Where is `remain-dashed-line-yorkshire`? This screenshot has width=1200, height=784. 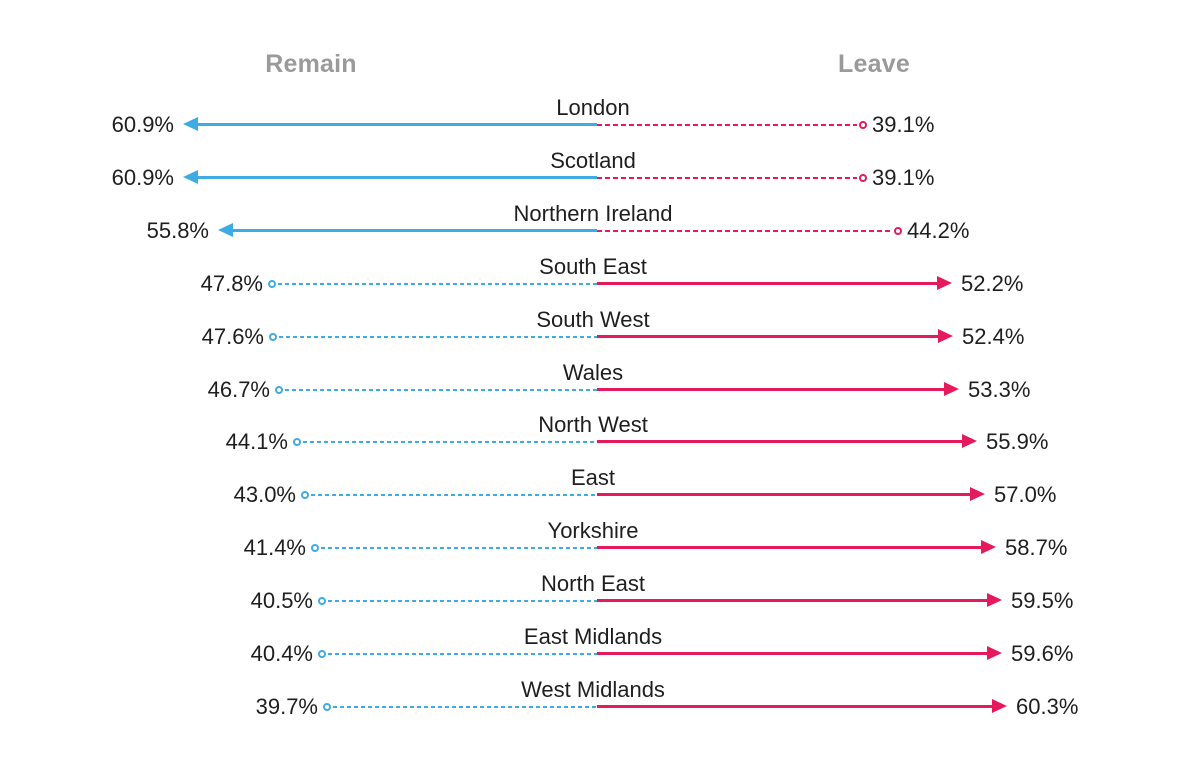
remain-dashed-line-yorkshire is located at coordinates (459, 548).